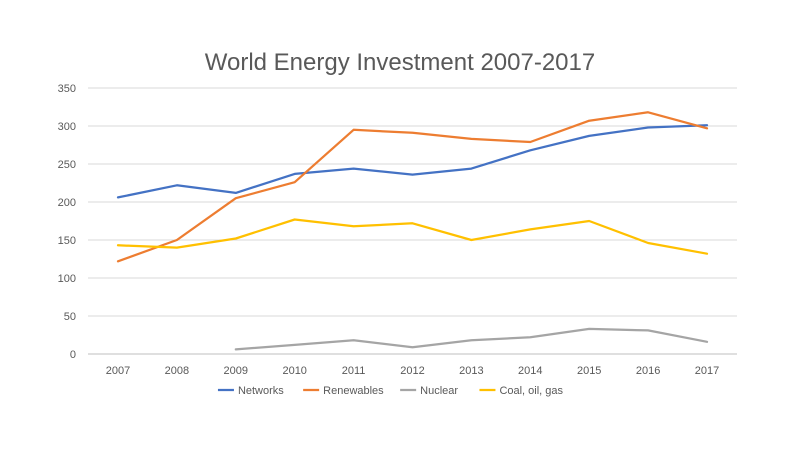 This screenshot has height=450, width=800. I want to click on x-tick-label: 2017, so click(707, 371).